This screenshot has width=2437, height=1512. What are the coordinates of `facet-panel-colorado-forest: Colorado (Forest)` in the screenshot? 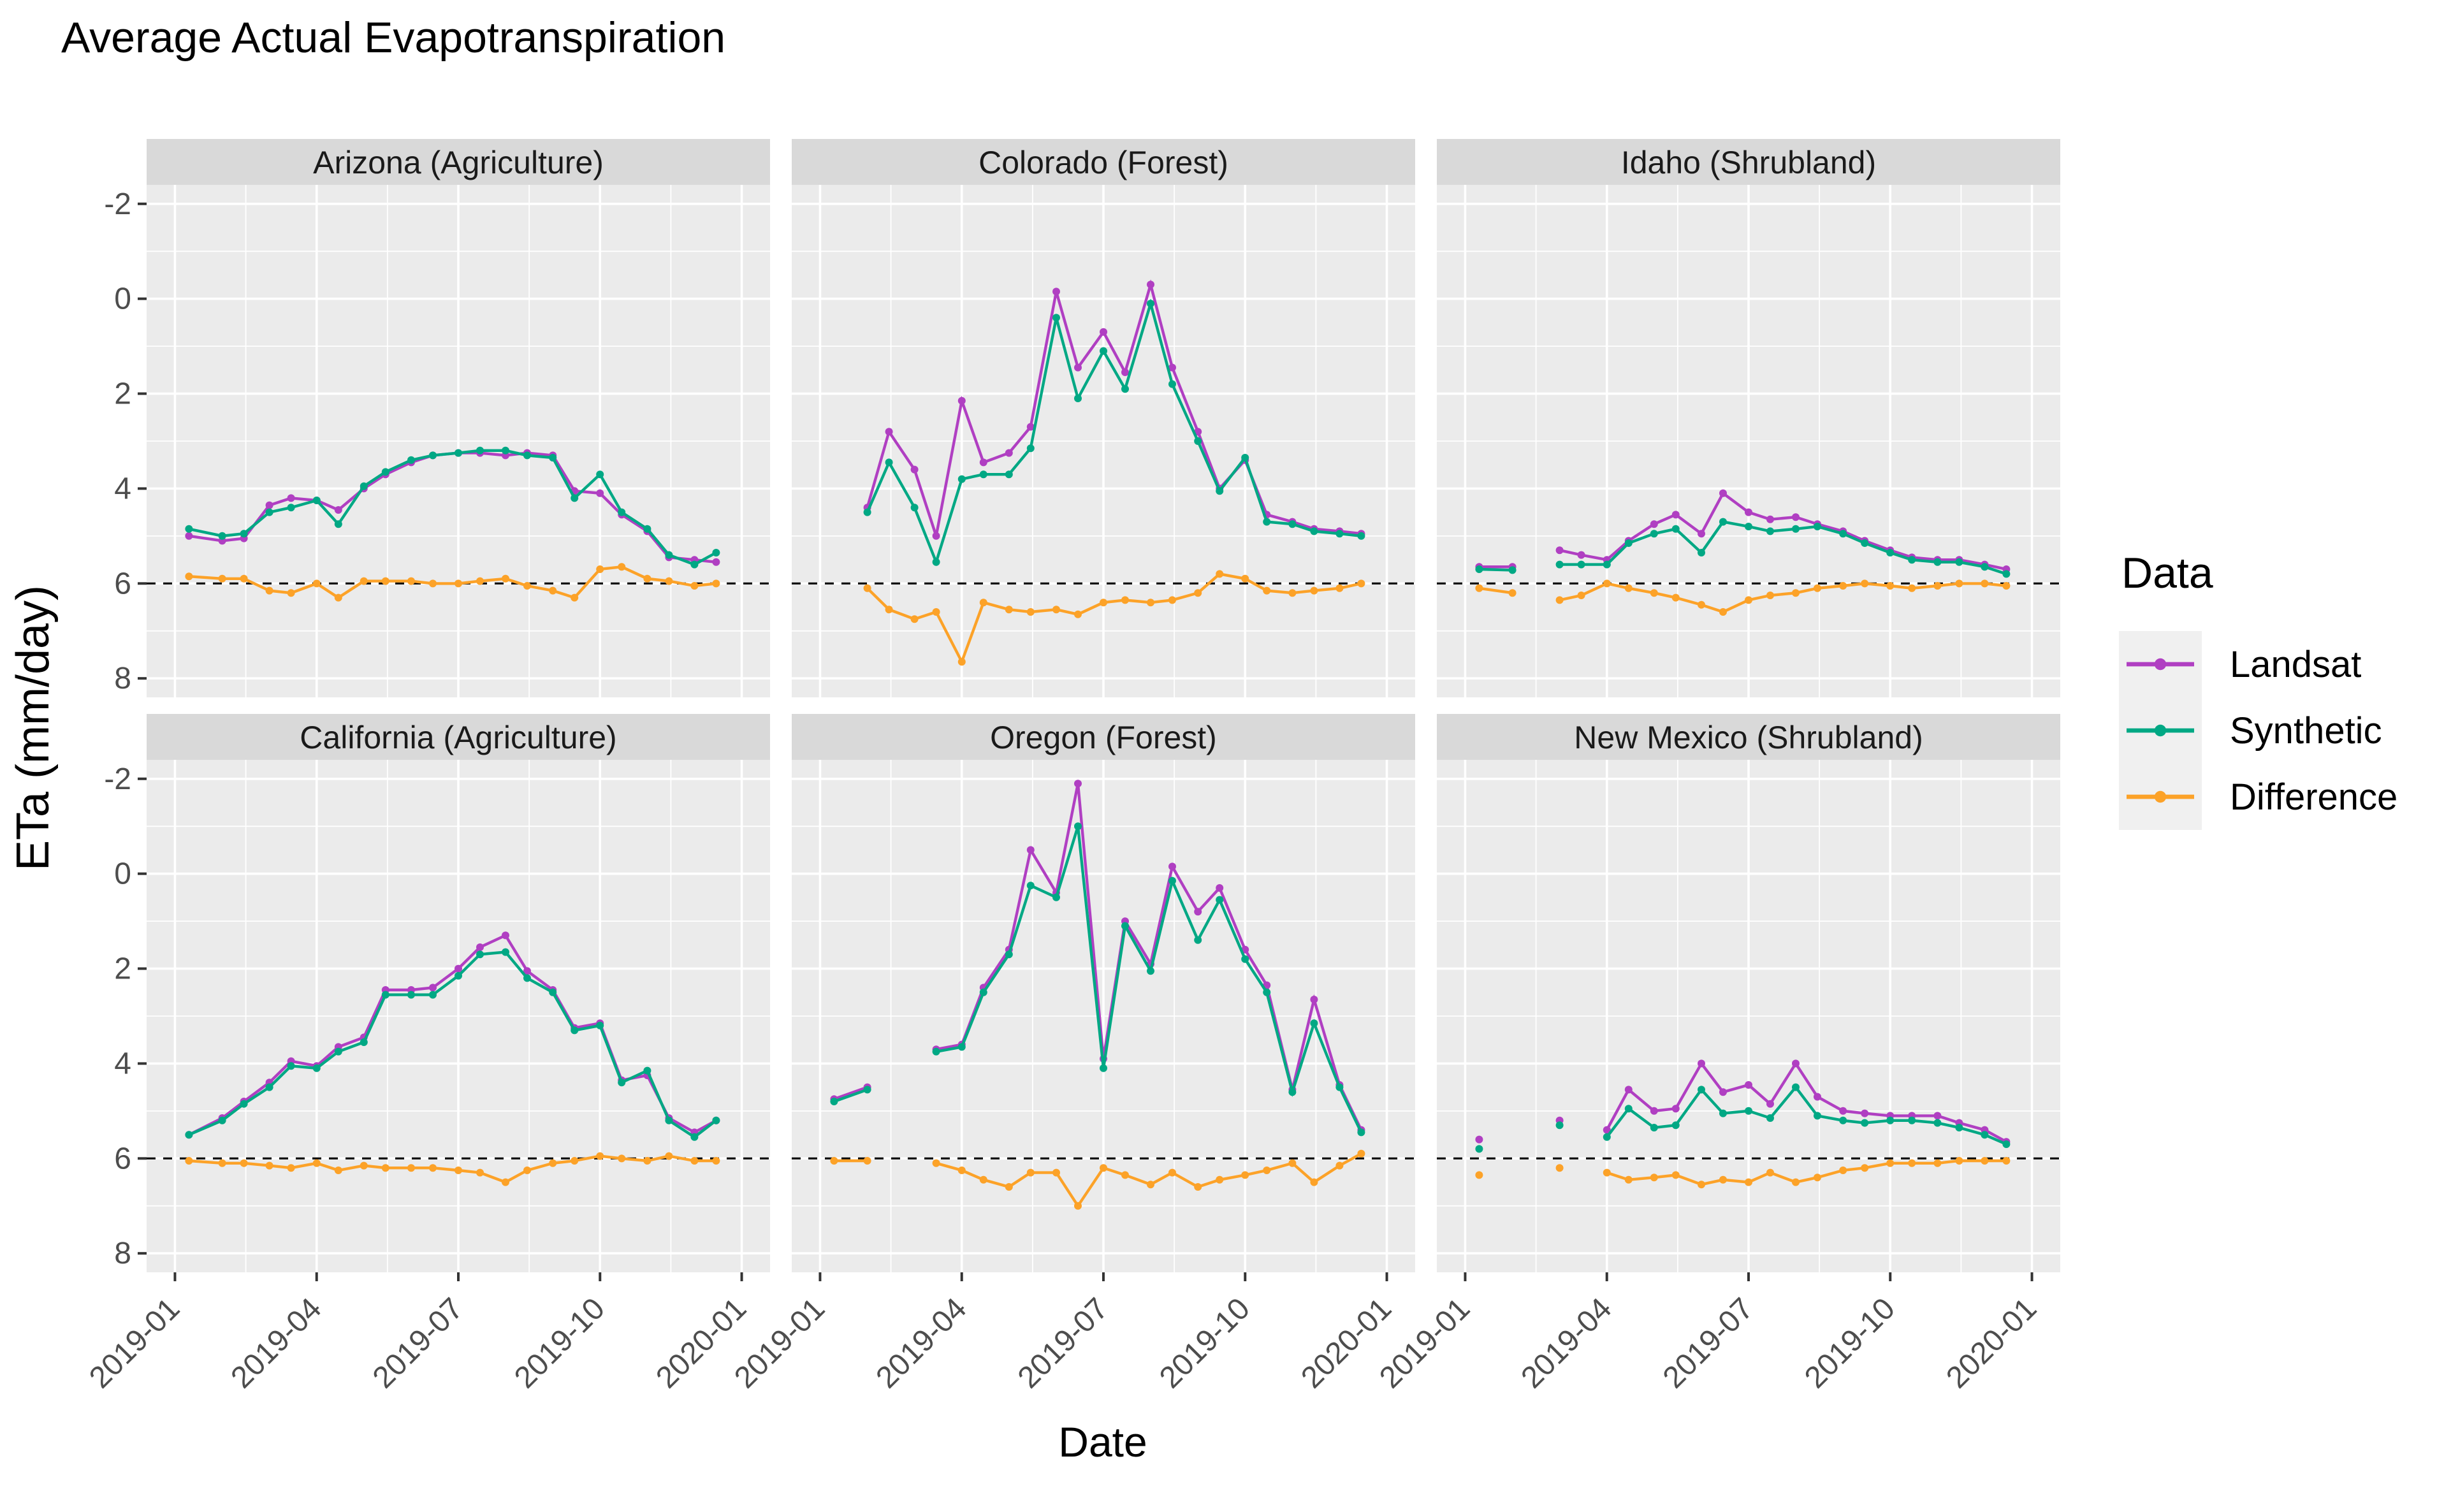 It's located at (1104, 418).